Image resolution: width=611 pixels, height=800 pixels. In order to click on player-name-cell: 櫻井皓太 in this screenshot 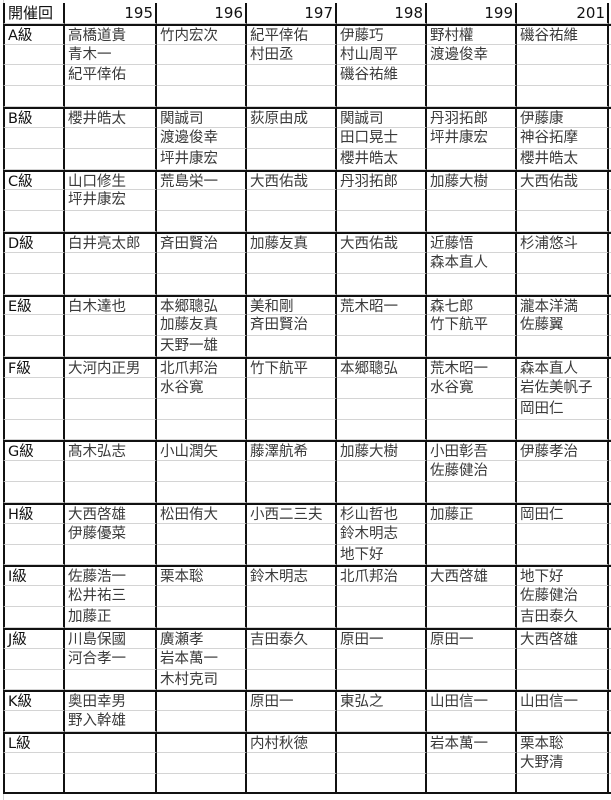, I will do `click(563, 159)`.